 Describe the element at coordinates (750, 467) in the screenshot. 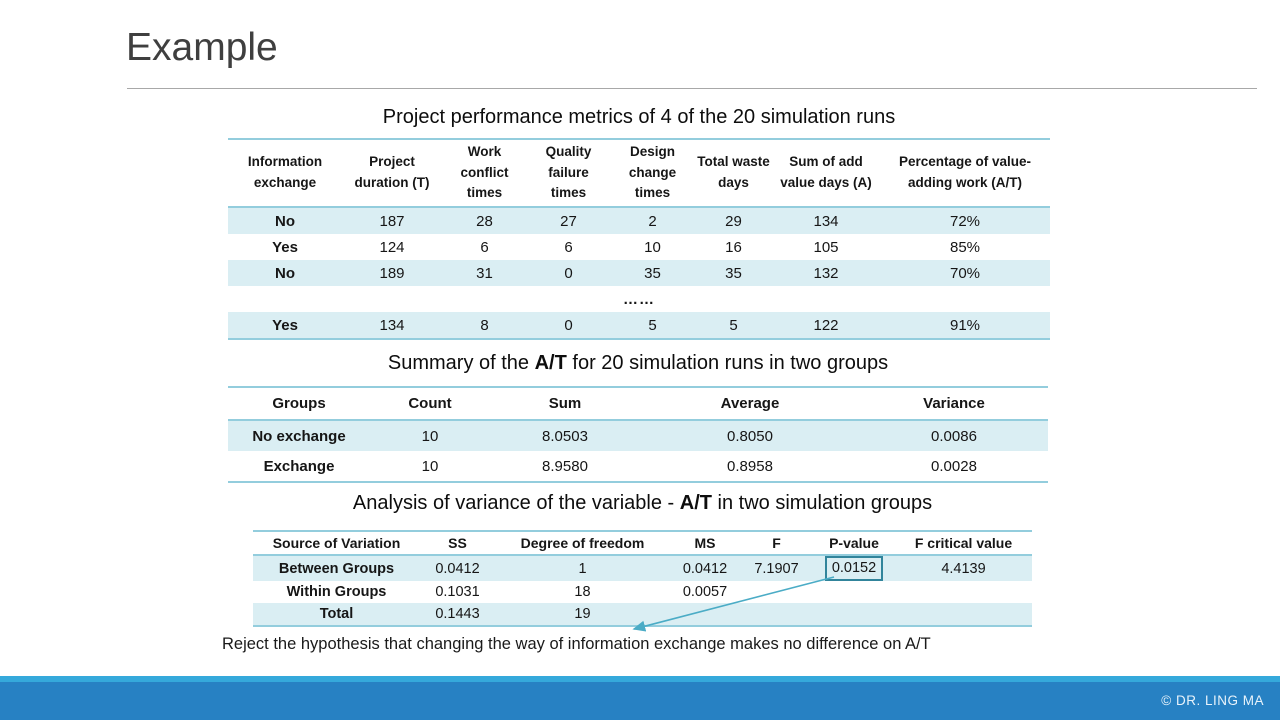

I see `cell: 0.8958` at that location.